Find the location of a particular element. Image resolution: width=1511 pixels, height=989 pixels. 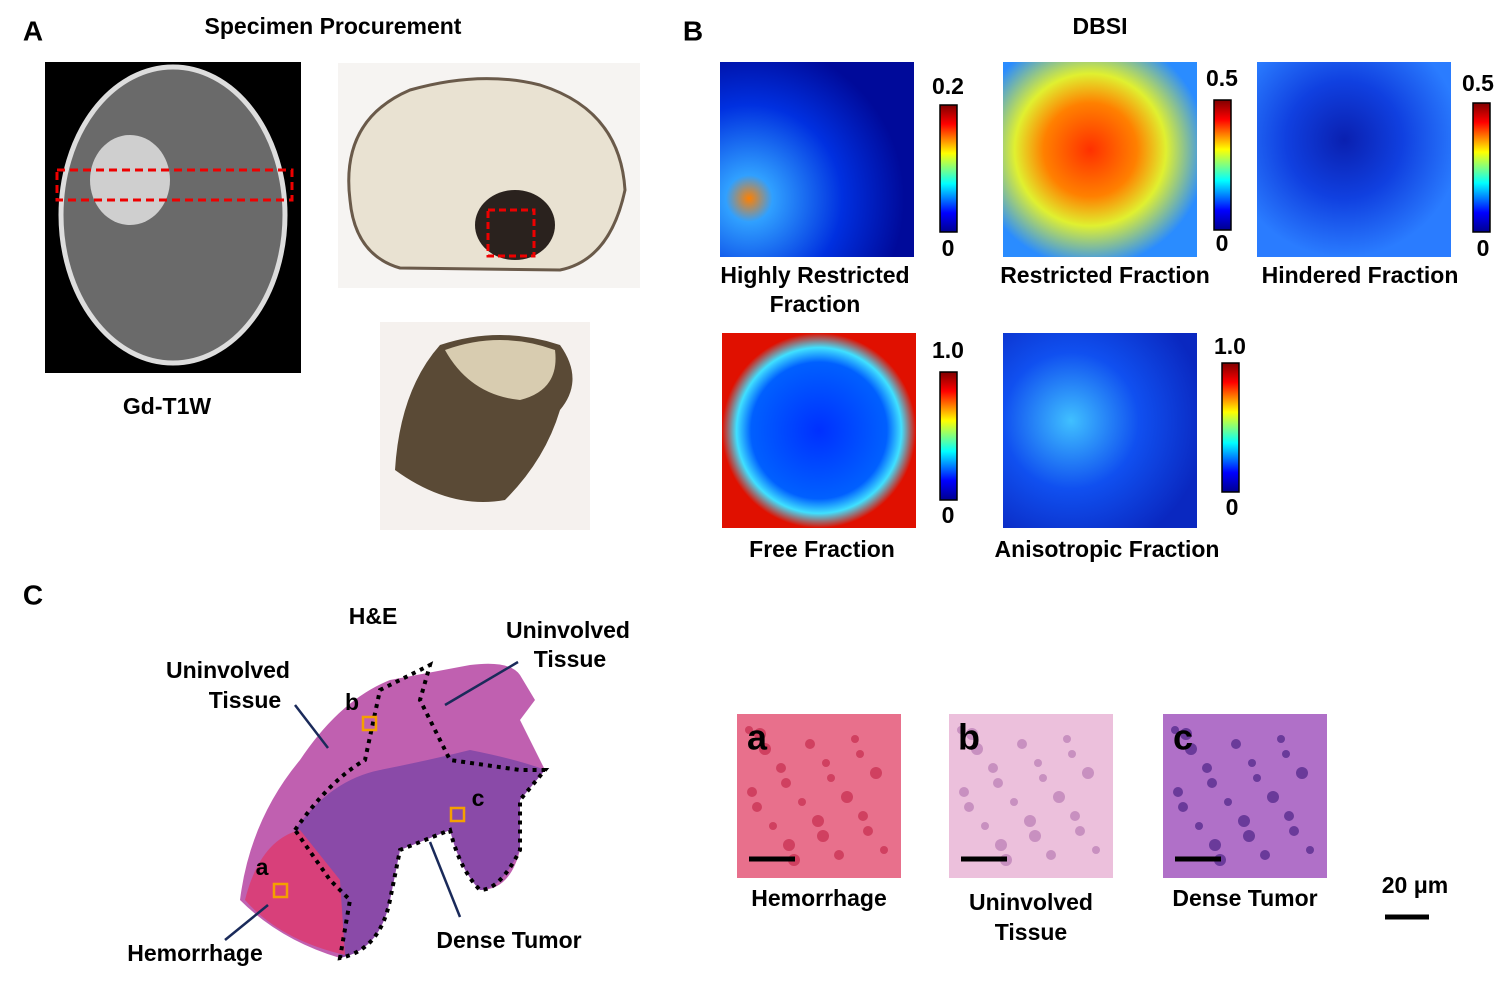

mri-brain is located at coordinates (173, 215).